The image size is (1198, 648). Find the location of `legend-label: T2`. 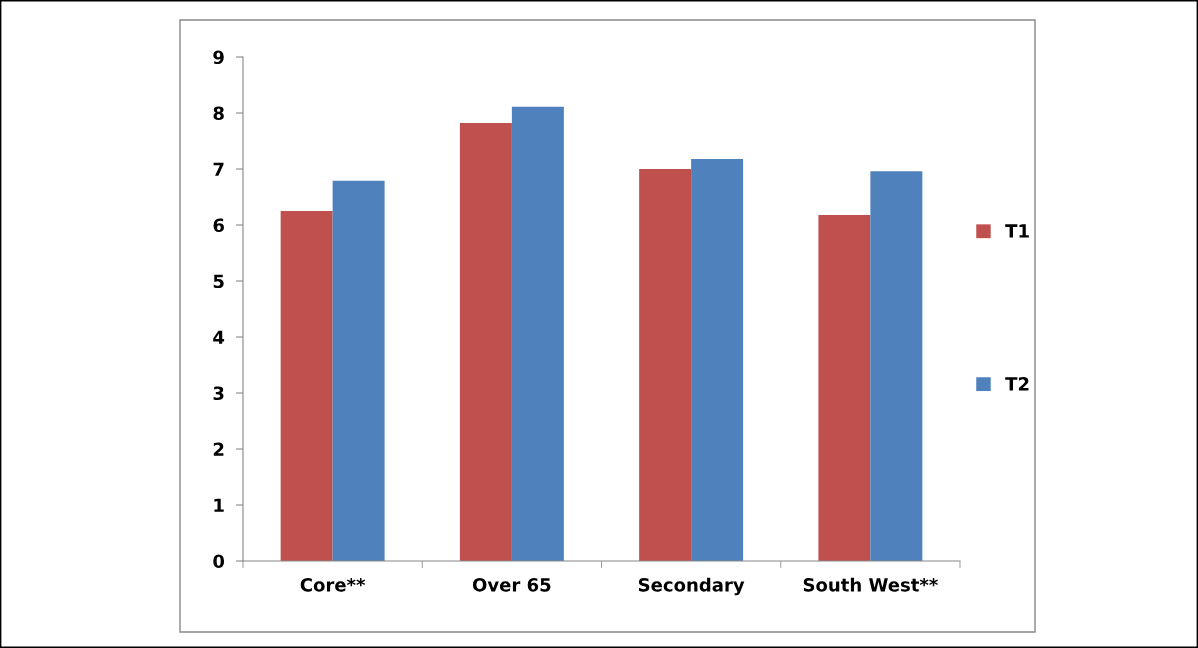

legend-label: T2 is located at coordinates (1017, 384).